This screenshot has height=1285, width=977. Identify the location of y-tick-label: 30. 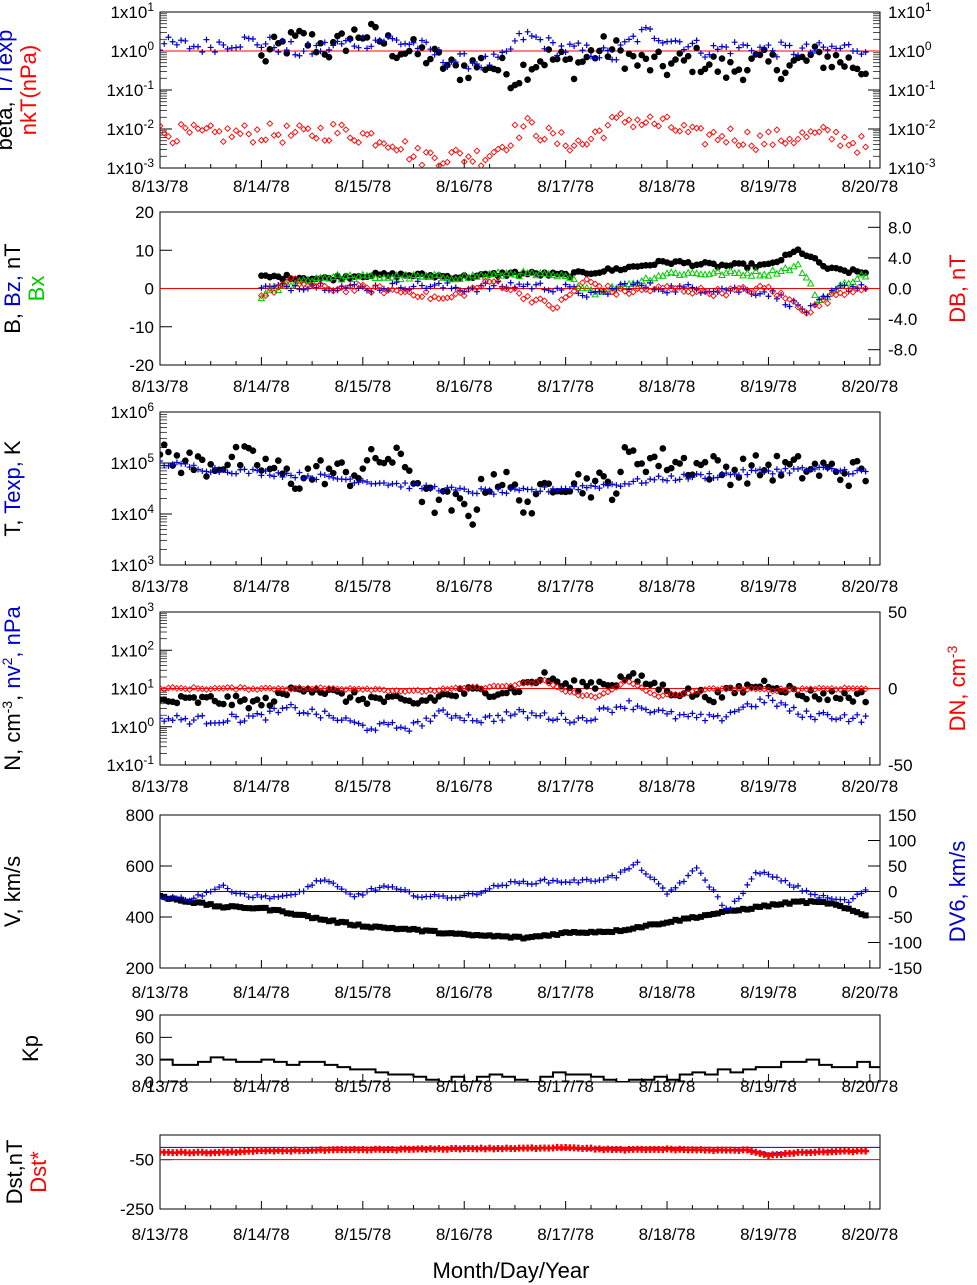
(144, 1060).